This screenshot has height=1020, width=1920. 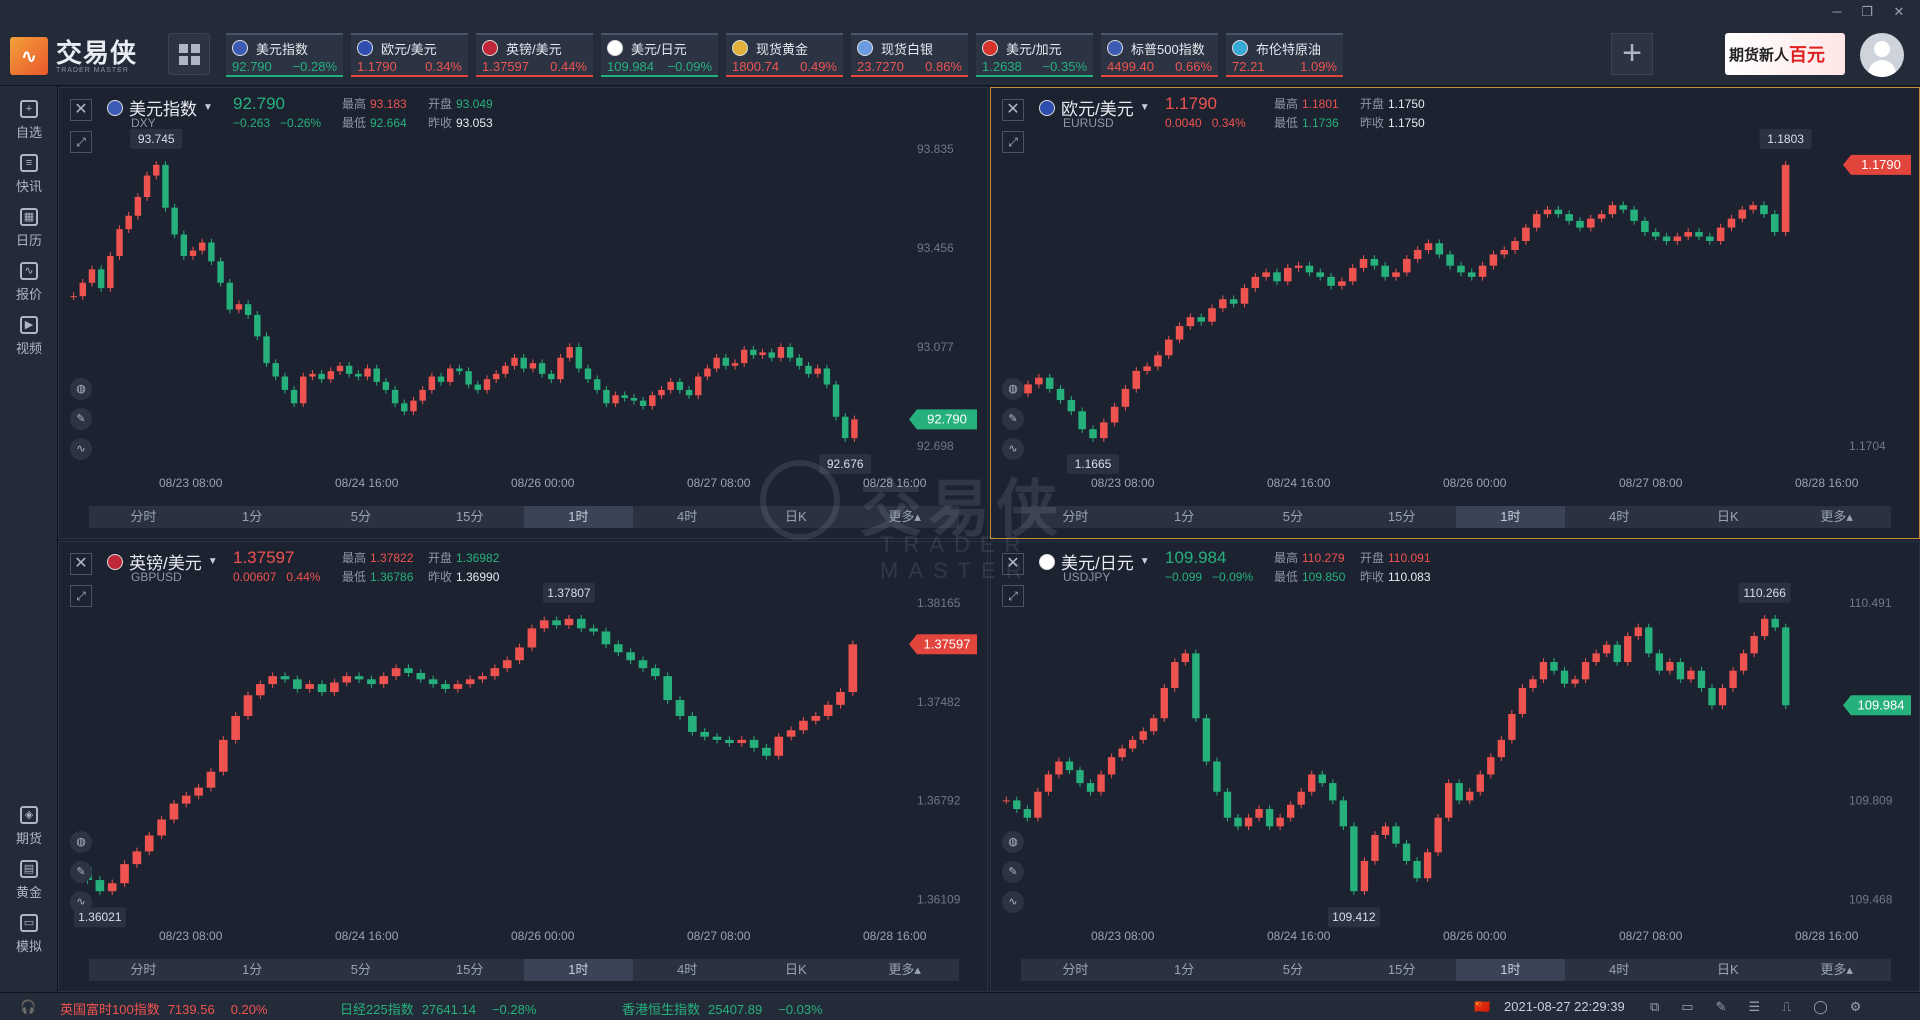 I want to click on support-icon: 🎧, so click(x=28, y=1006).